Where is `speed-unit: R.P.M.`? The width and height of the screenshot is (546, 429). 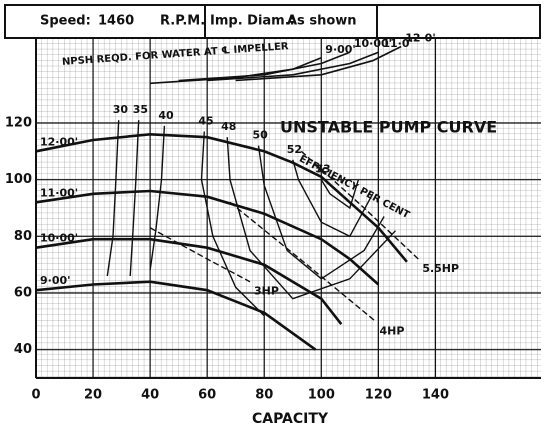
speed-unit: R.P.M. is located at coordinates (182, 21).